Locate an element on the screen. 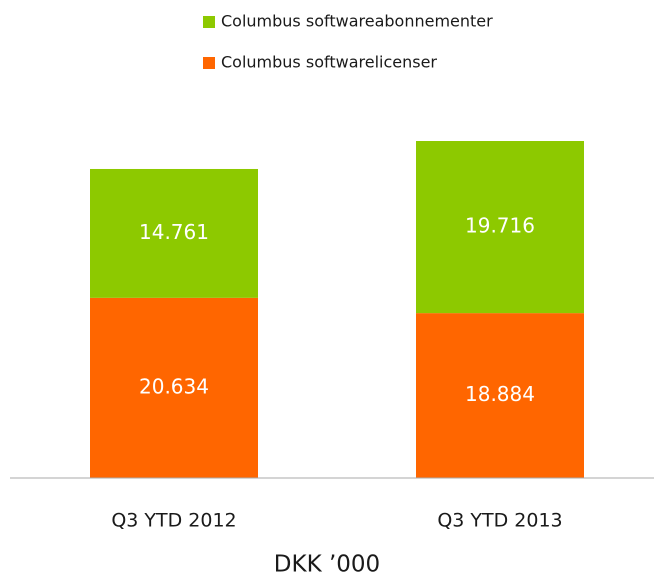 This screenshot has width=654, height=576. data-label: 19.716 is located at coordinates (500, 226).